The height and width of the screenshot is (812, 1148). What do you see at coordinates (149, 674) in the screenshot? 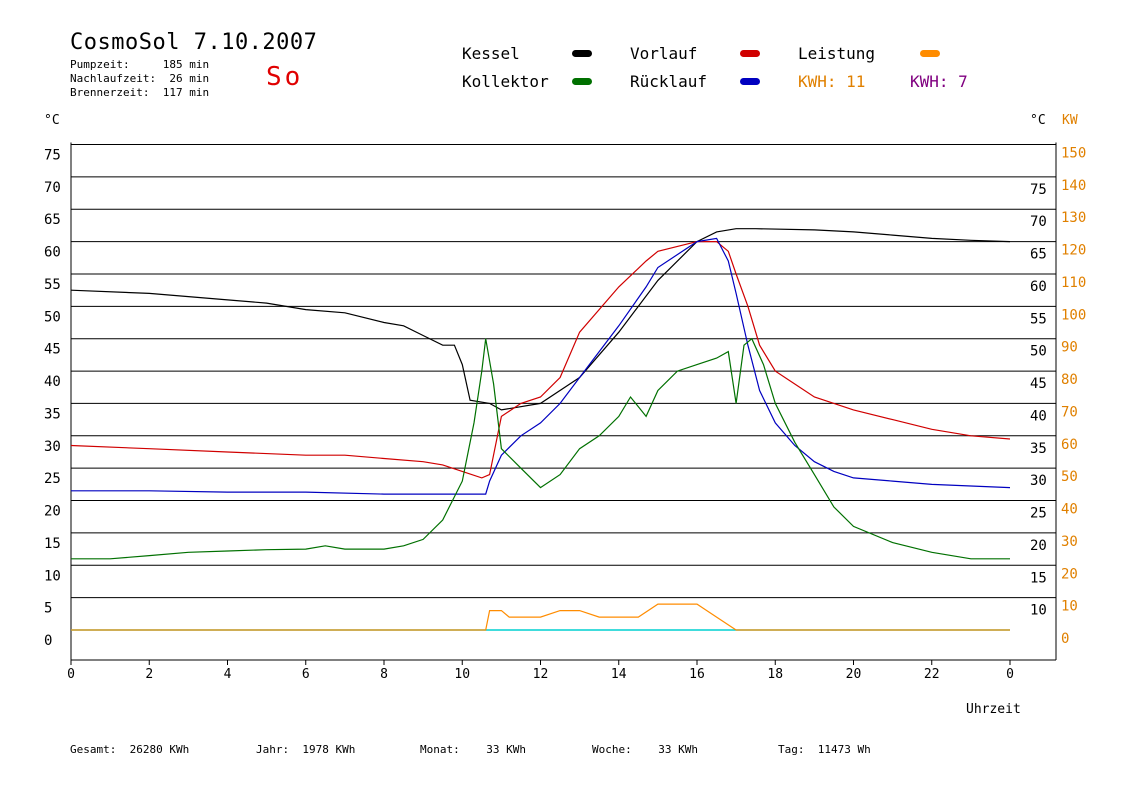
I see `x-tick-label: 2` at bounding box center [149, 674].